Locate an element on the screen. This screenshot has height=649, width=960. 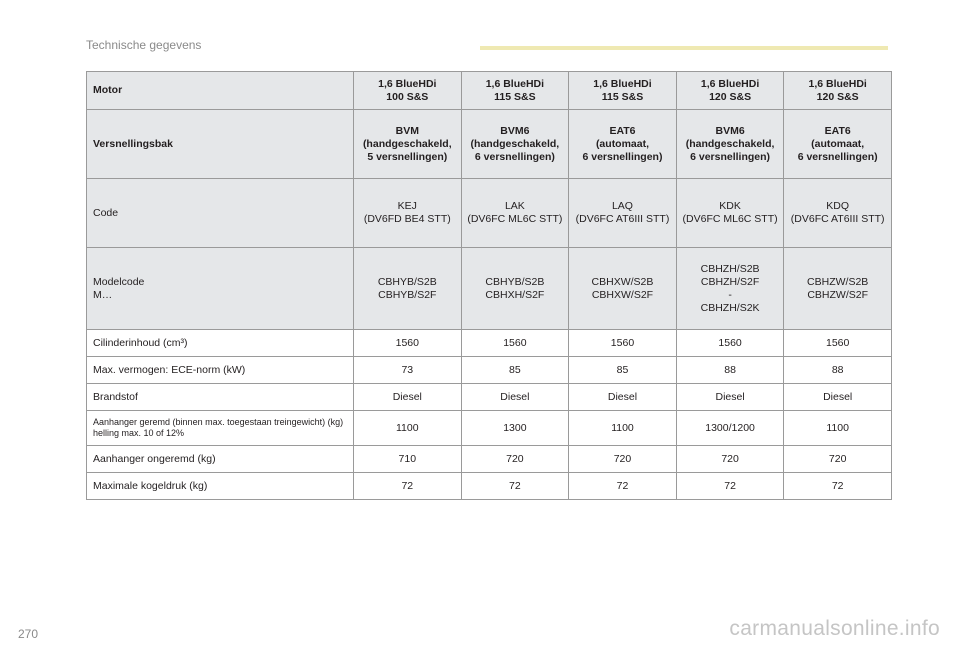
row-label: Code is located at coordinates (220, 213).